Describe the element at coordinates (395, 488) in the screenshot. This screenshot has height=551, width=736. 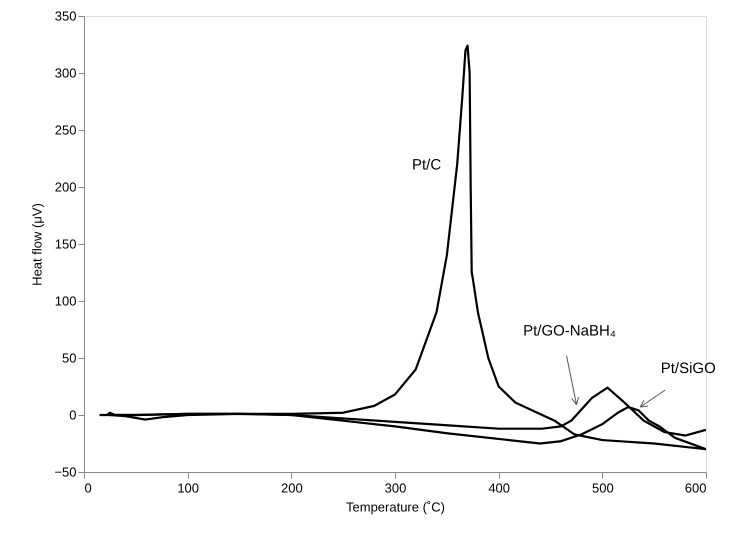
I see `x-tick-label: 300` at that location.